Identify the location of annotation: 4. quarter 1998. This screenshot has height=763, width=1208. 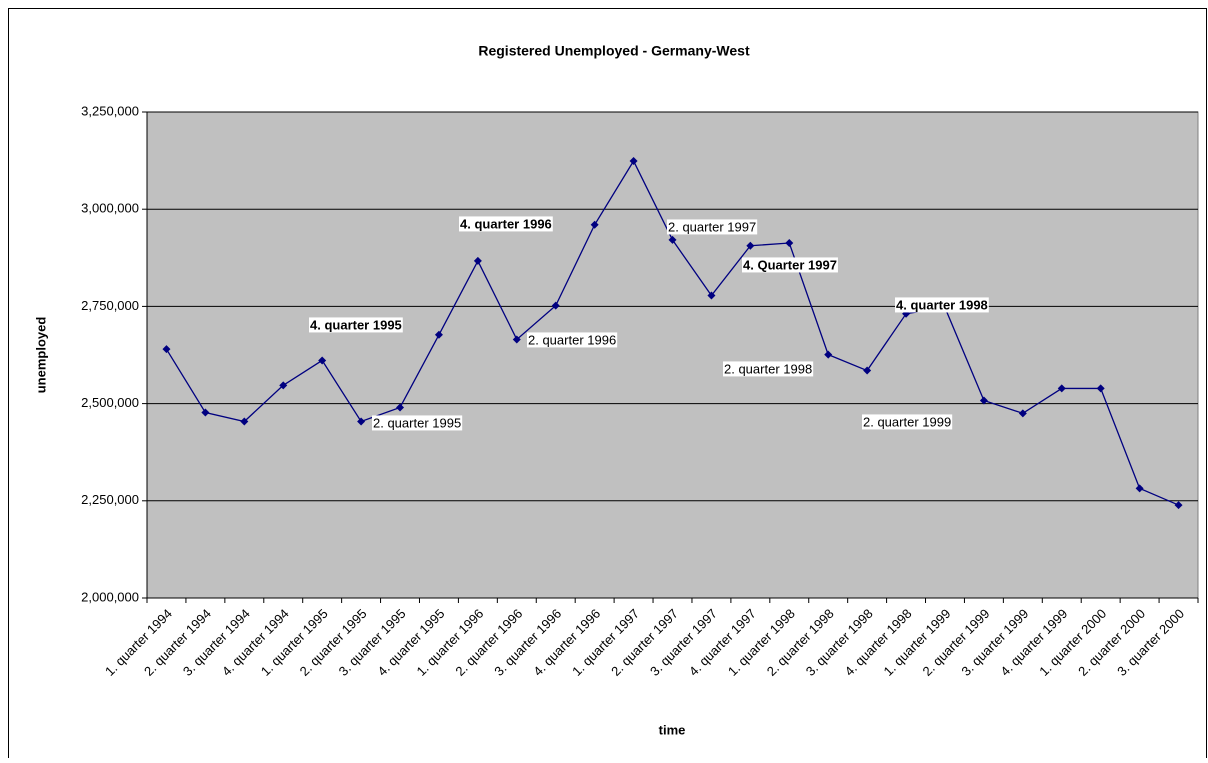
(942, 305).